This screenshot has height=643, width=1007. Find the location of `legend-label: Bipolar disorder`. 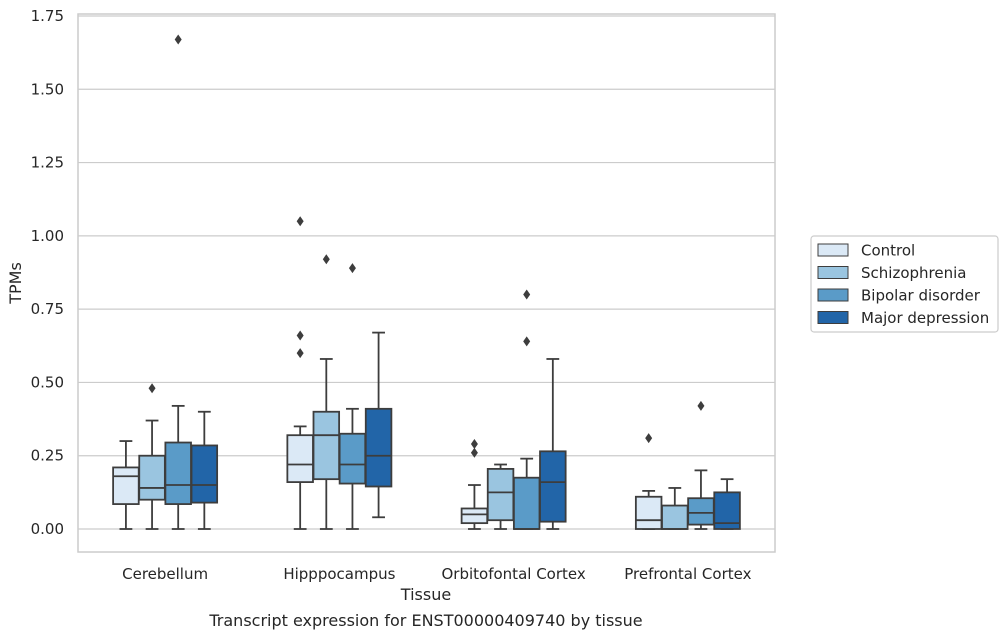

legend-label: Bipolar disorder is located at coordinates (921, 296).